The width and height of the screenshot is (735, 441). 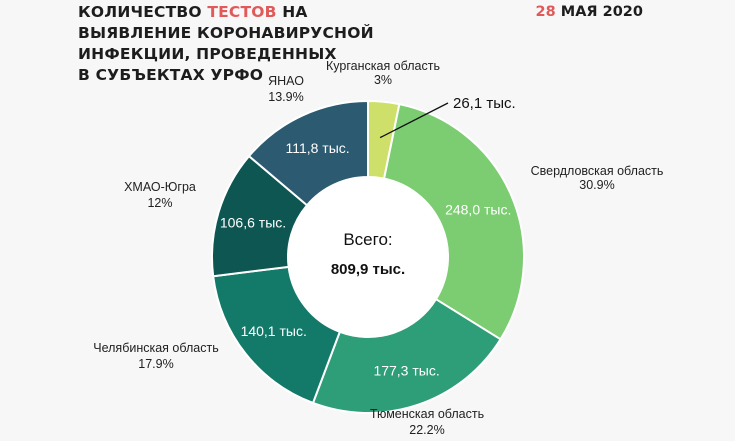 I want to click on date-label: 28 МАЯ 2020, so click(x=589, y=12).